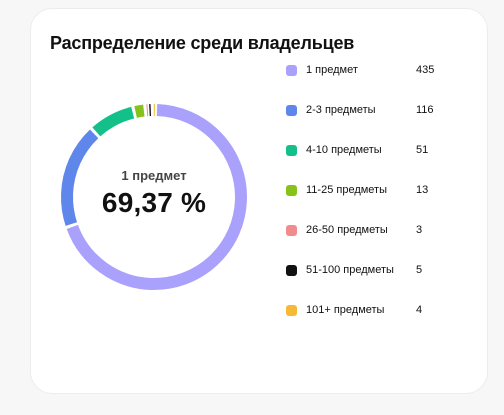  I want to click on legend-label: 26-50 предметы, so click(347, 230).